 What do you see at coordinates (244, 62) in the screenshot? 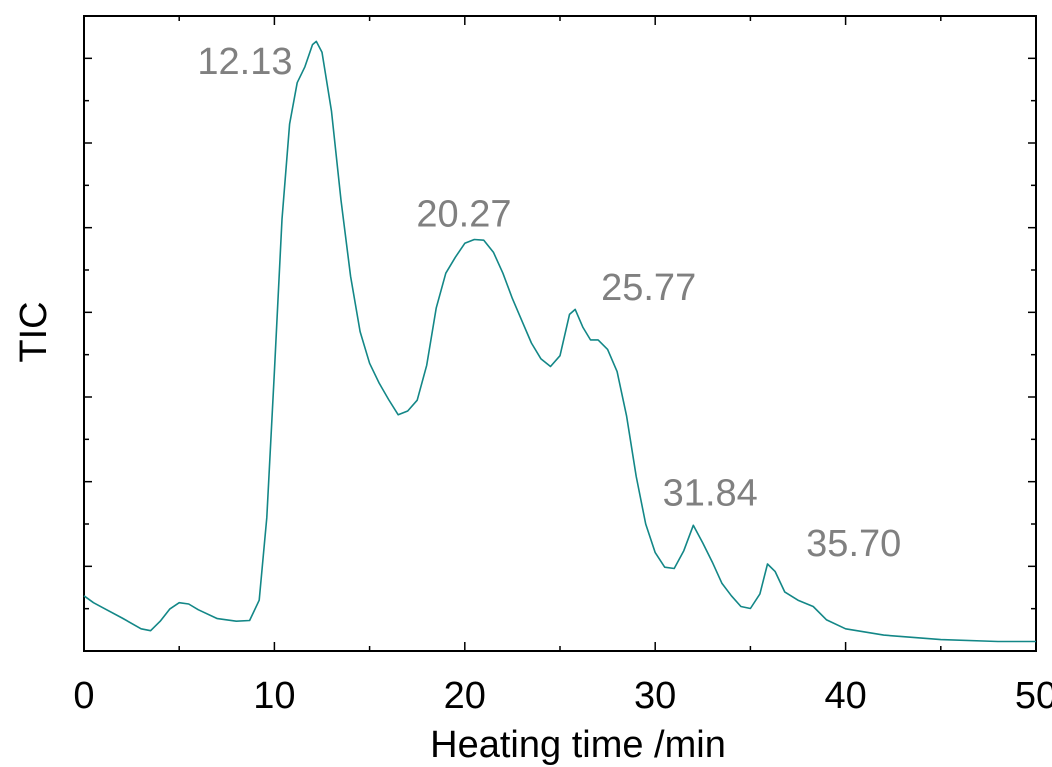
I see `peak-label: 12.13` at bounding box center [244, 62].